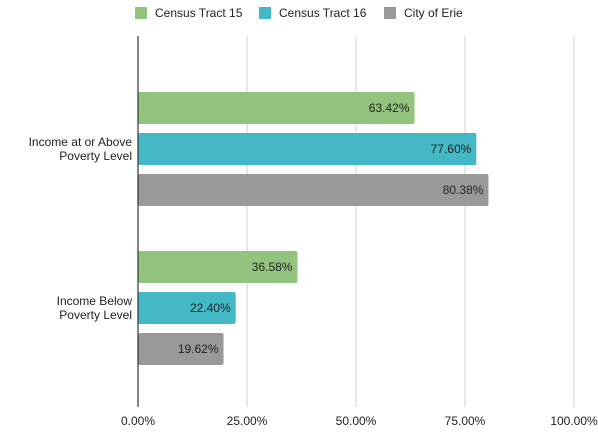  I want to click on data-label: 63.42%, so click(389, 108).